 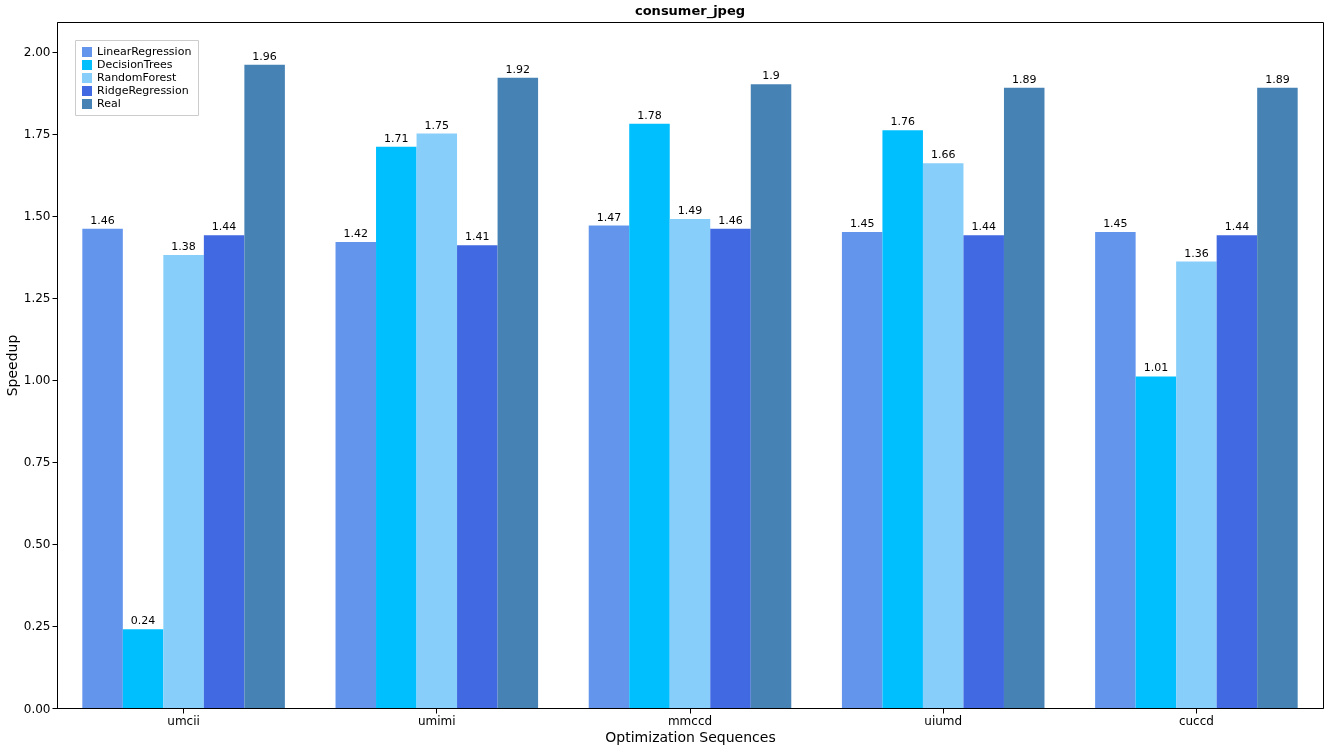 What do you see at coordinates (436, 720) in the screenshot?
I see `x-tick-label: umimi` at bounding box center [436, 720].